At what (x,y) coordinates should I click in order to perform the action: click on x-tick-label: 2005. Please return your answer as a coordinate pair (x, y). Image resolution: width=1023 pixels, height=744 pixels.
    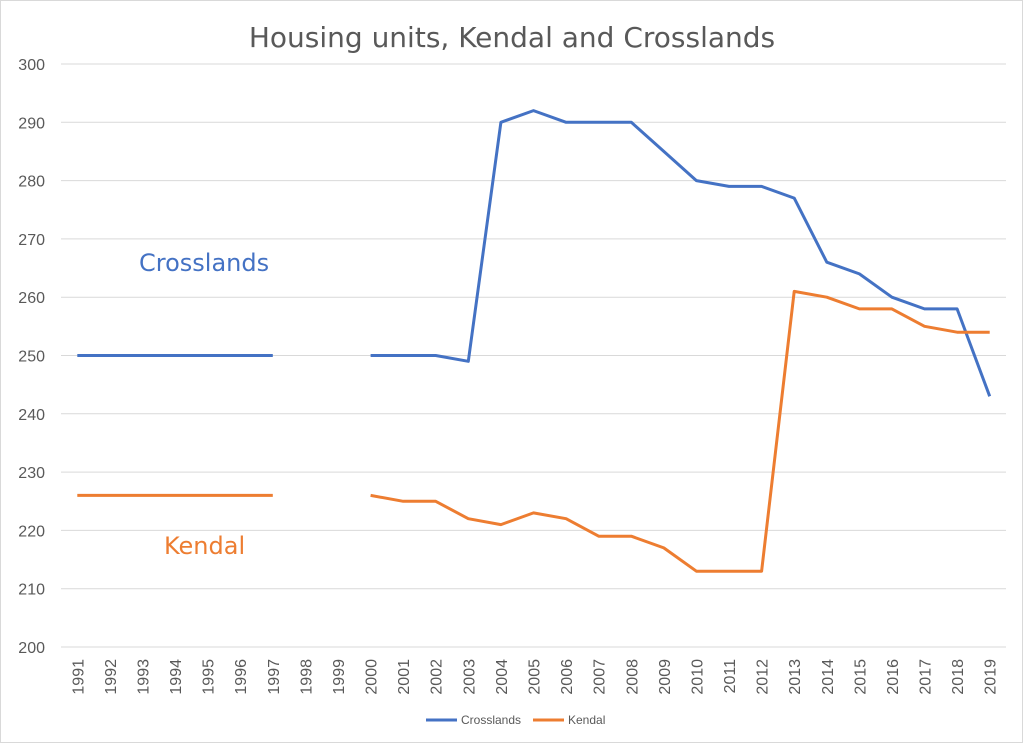
    Looking at the image, I should click on (535, 677).